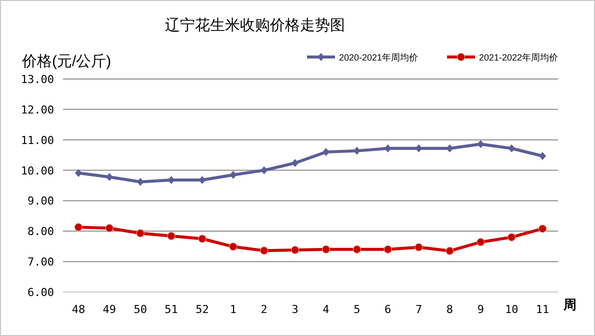 The image size is (595, 336). I want to click on x-tick-label: 3, so click(295, 309).